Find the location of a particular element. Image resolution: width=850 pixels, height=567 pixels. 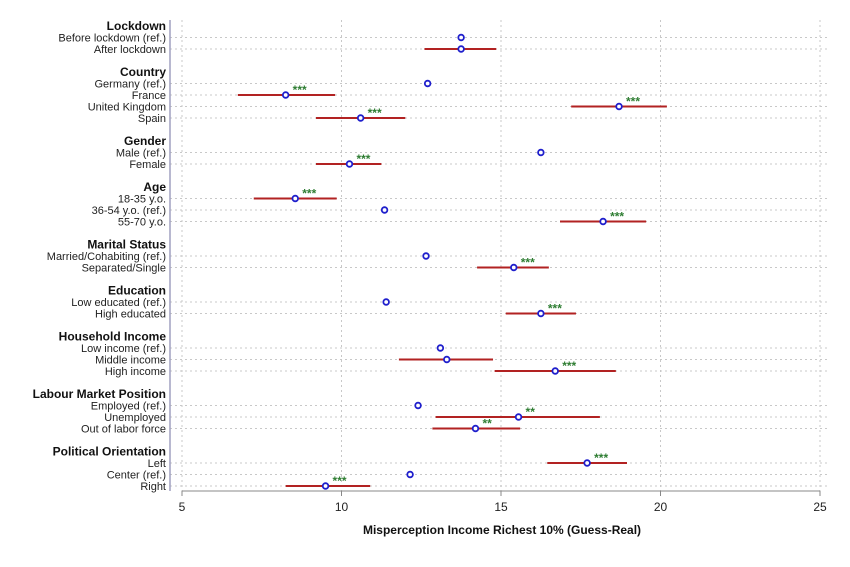

x-tick-label: 15 is located at coordinates (501, 507).